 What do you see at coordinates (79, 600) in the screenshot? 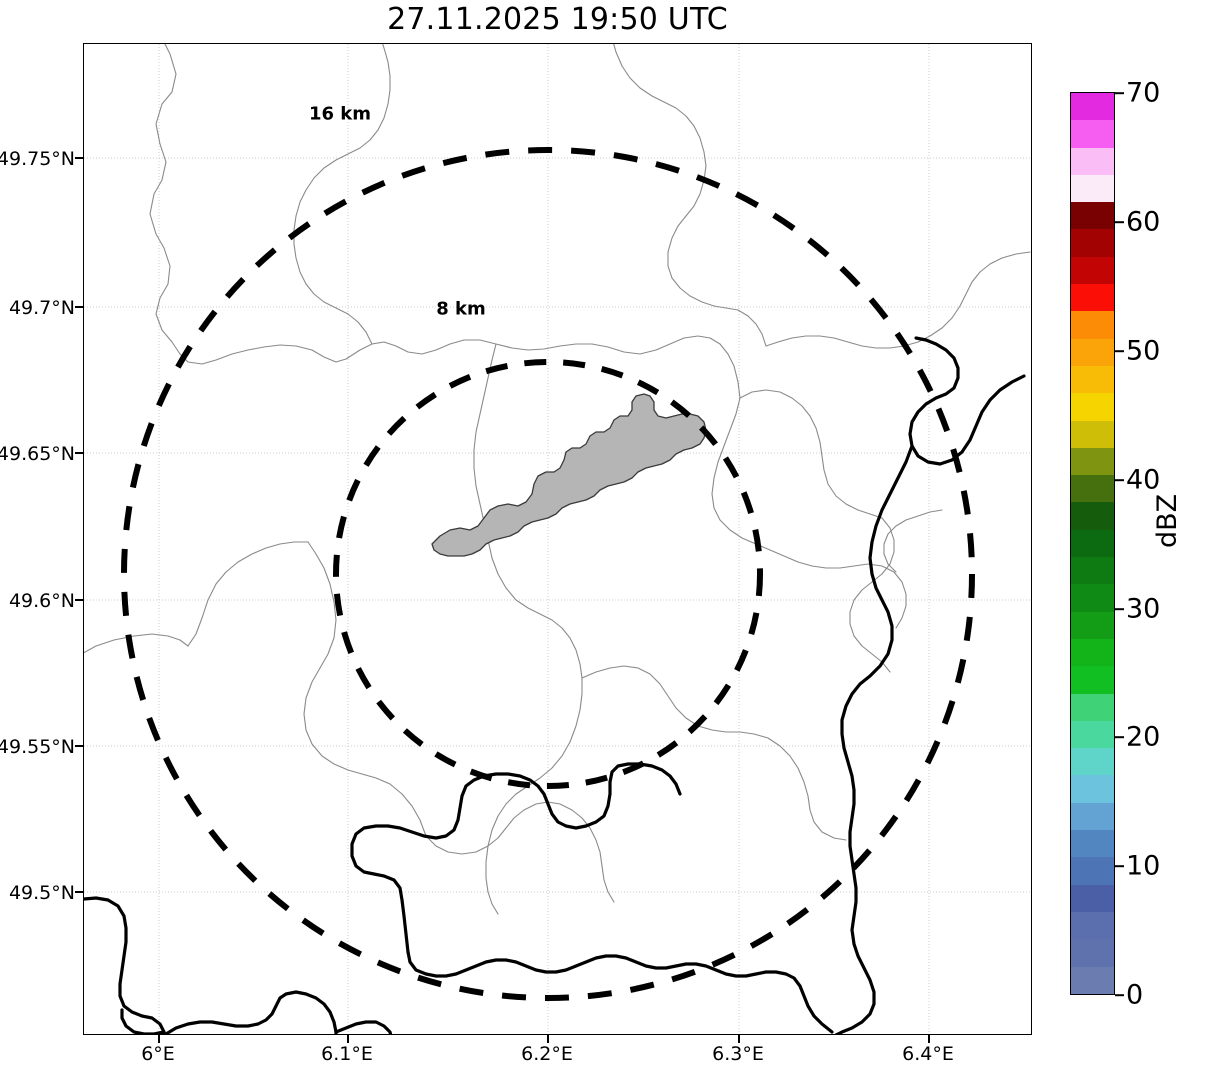
I see `lat-tickmark-49.6` at bounding box center [79, 600].